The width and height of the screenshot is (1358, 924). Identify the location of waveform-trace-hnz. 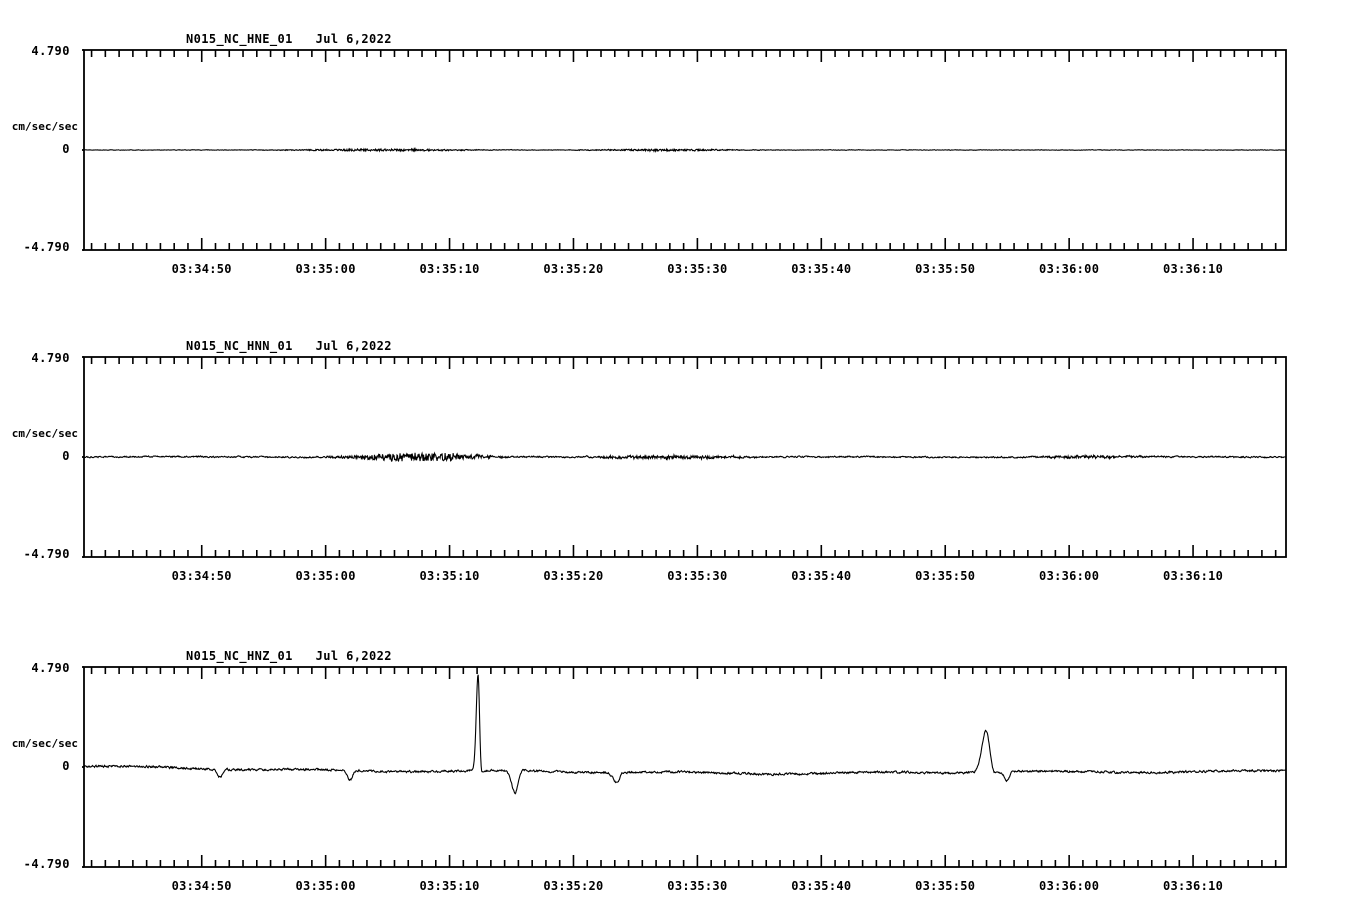
(685, 734).